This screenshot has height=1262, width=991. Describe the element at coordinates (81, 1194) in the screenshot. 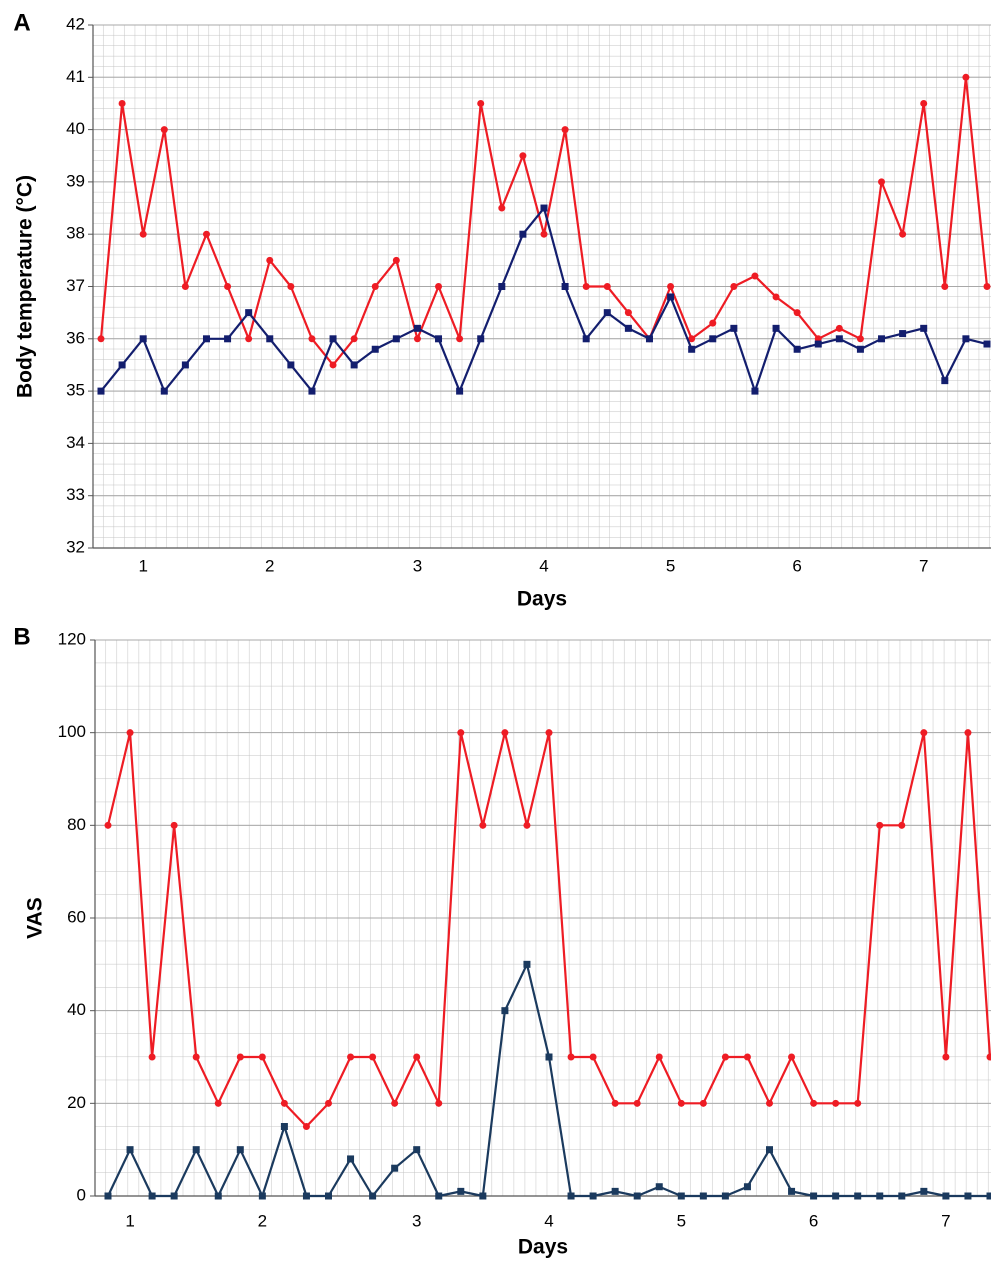

I see `y-tick-label: 0` at that location.